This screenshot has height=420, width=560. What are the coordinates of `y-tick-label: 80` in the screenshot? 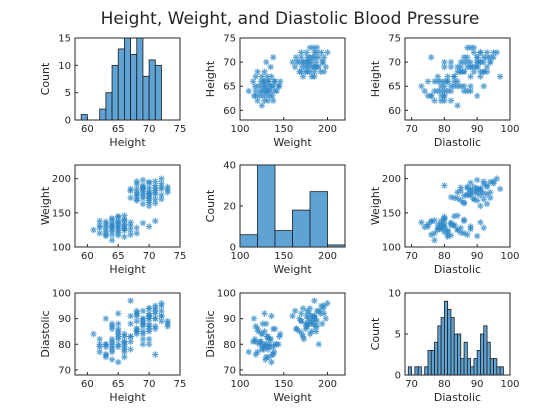 It's located at (64, 345).